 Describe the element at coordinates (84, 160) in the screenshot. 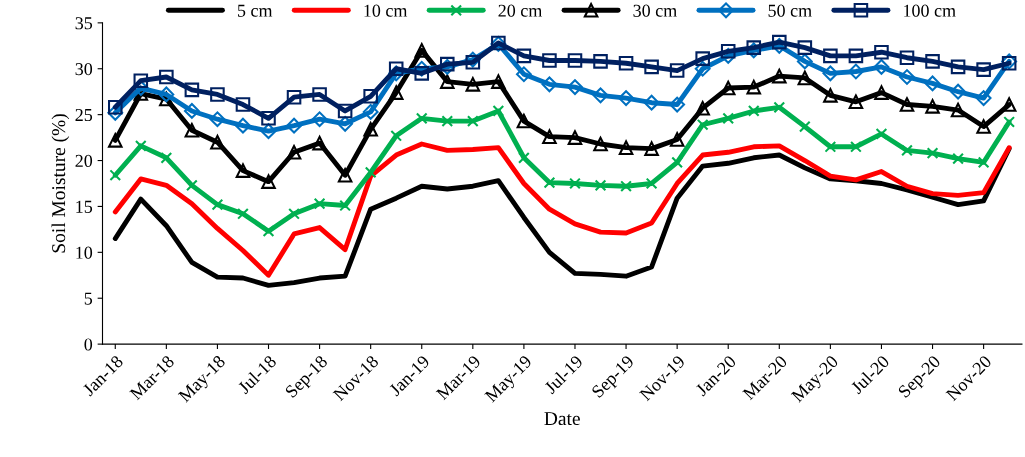

I see `y-tick-label: 20` at that location.